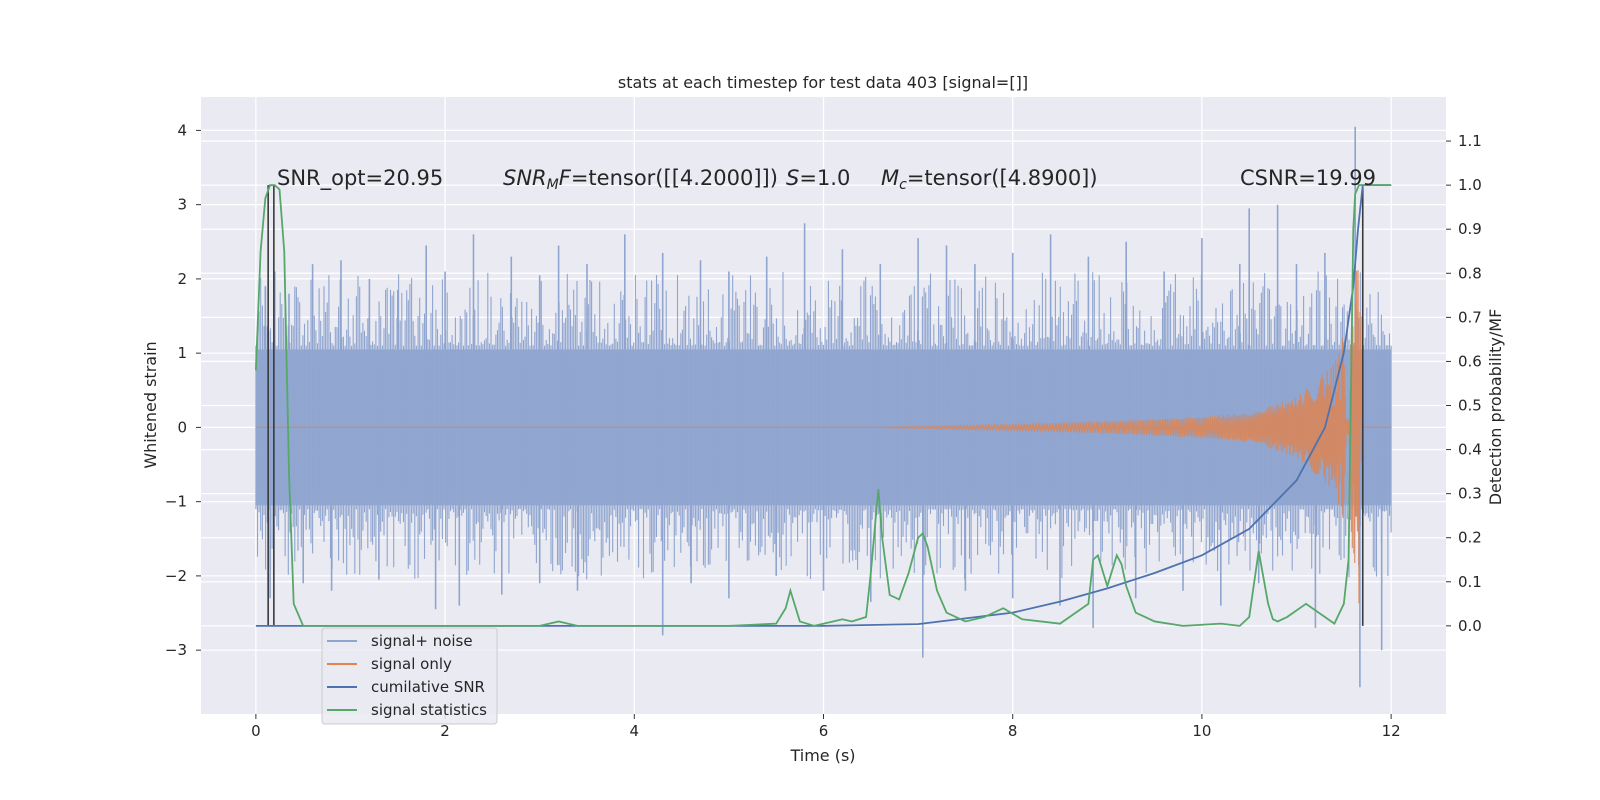 The image size is (1600, 800). I want to click on y-tick-label-right: 0.2, so click(1470, 538).